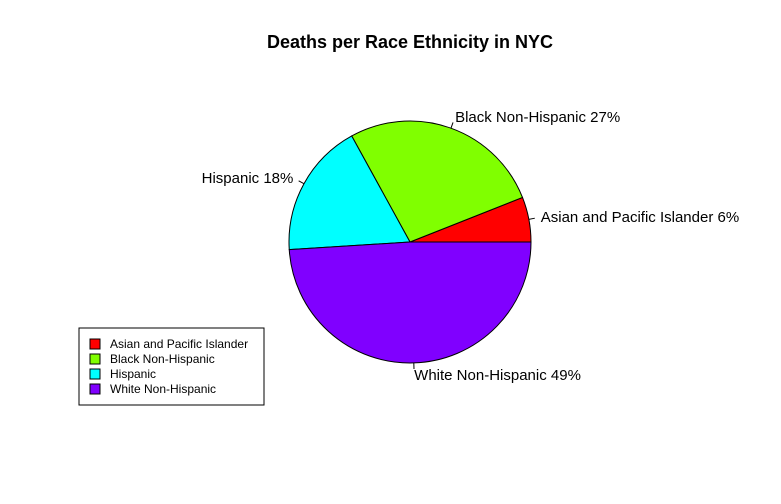 The width and height of the screenshot is (781, 504). What do you see at coordinates (179, 344) in the screenshot?
I see `legend-entry: Asian and Pacific Islander` at bounding box center [179, 344].